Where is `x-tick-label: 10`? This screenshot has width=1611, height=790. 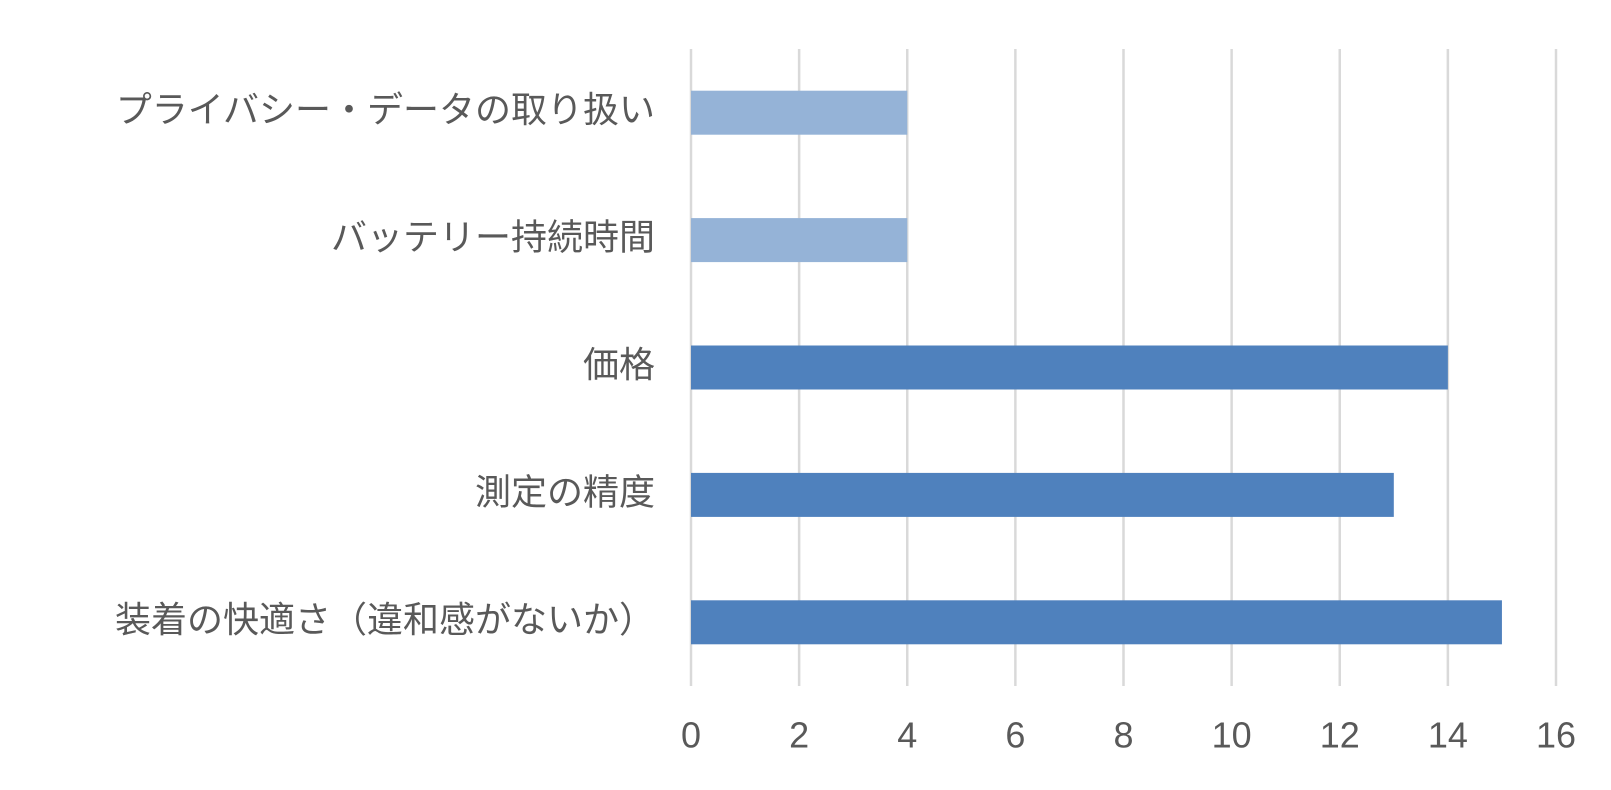 x-tick-label: 10 is located at coordinates (1232, 735).